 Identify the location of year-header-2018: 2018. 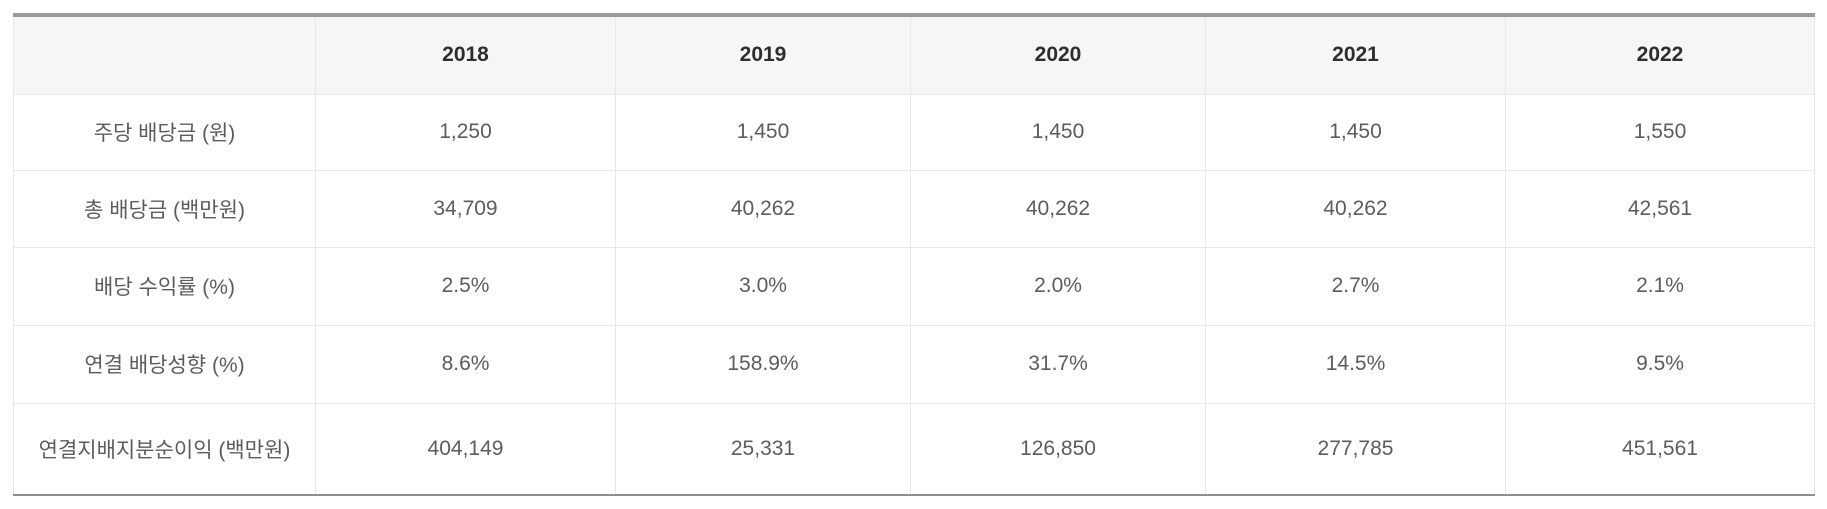
(465, 54).